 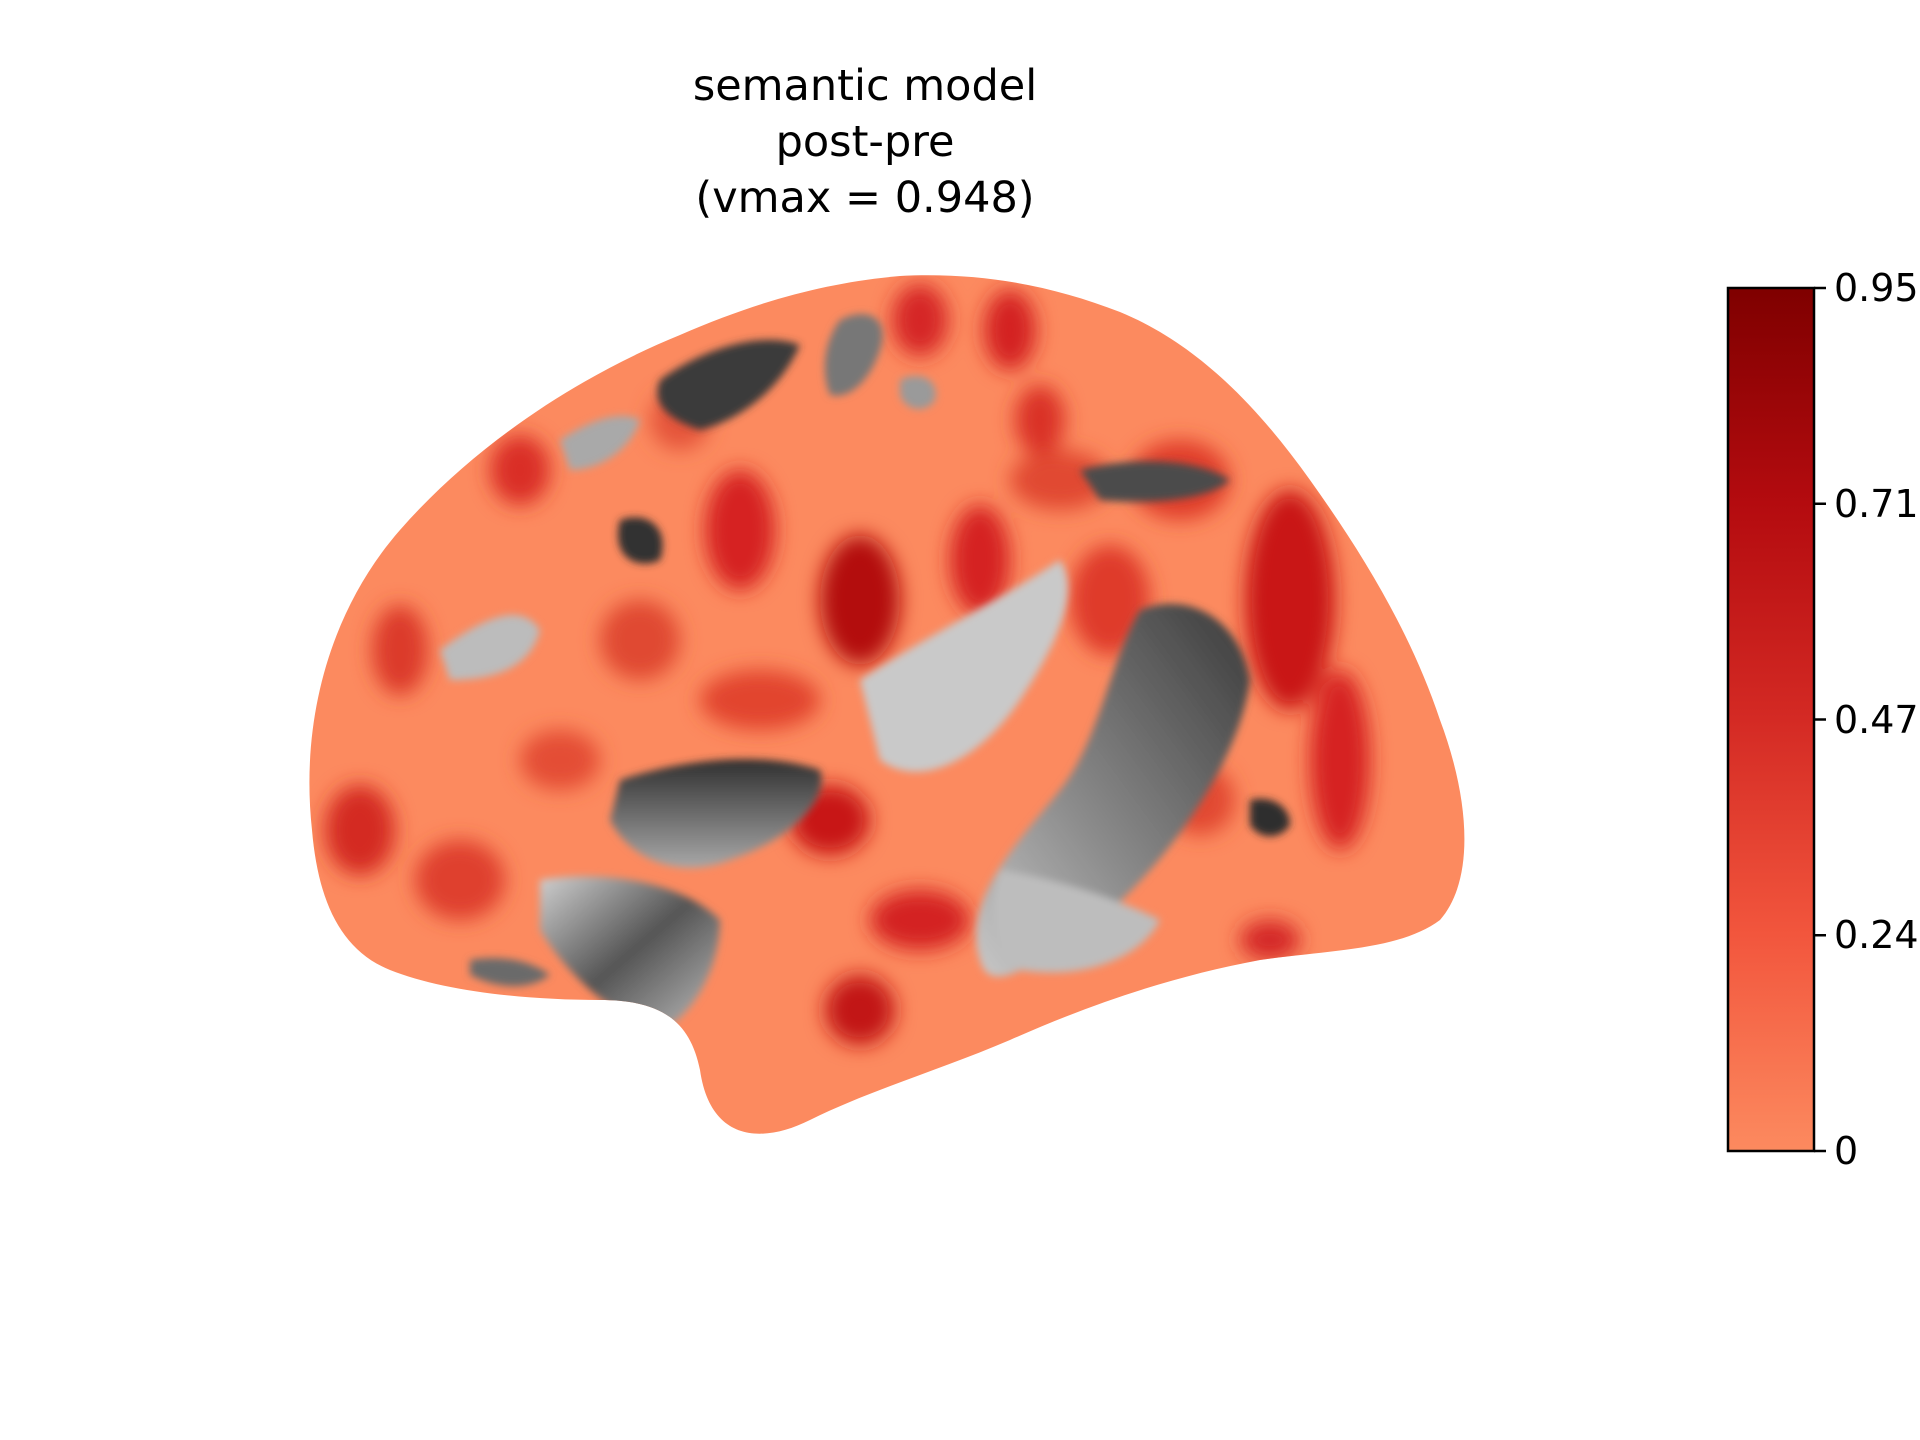 What do you see at coordinates (1846, 1151) in the screenshot?
I see `colorbar-tick-label: 0` at bounding box center [1846, 1151].